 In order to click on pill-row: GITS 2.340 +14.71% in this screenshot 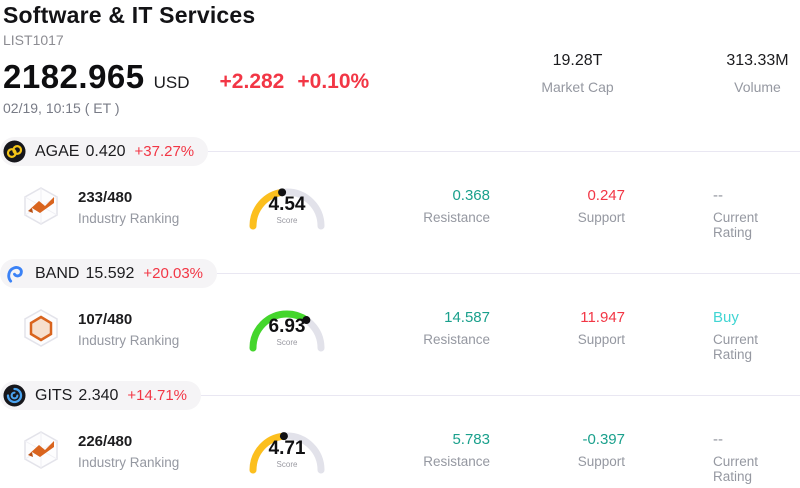, I will do `click(400, 395)`.